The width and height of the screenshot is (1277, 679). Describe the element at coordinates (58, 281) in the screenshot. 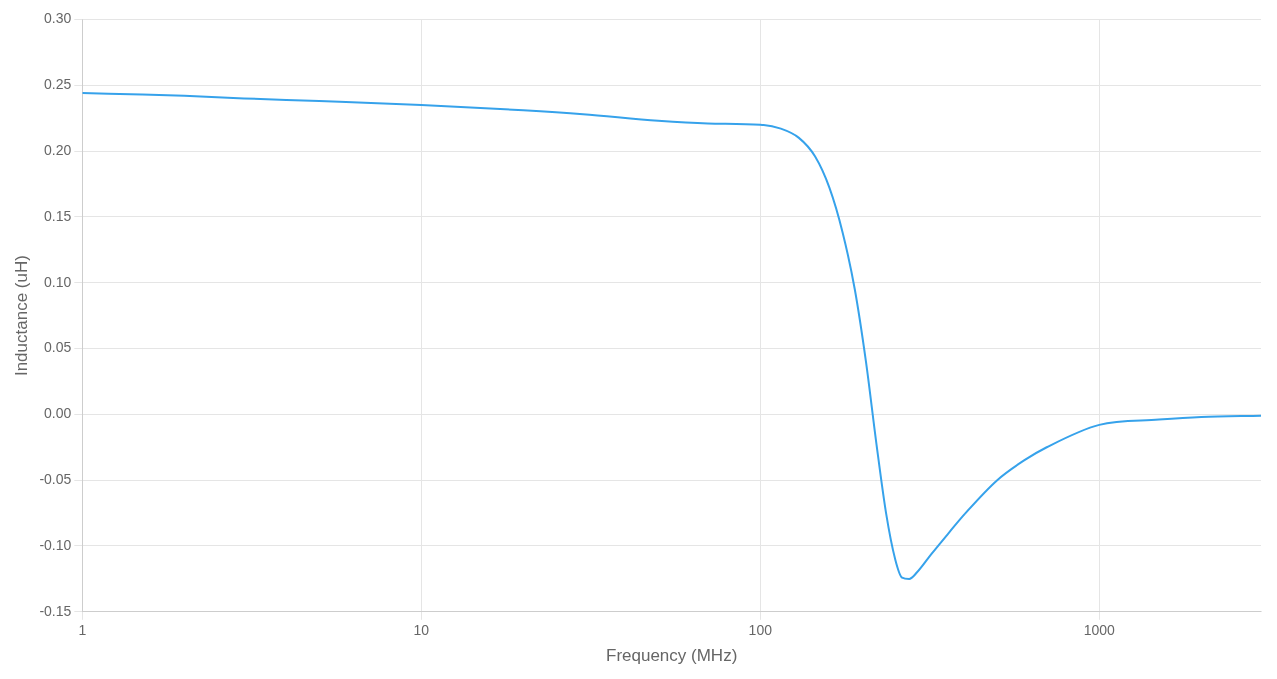

I see `y-tick-label: 0.10` at that location.